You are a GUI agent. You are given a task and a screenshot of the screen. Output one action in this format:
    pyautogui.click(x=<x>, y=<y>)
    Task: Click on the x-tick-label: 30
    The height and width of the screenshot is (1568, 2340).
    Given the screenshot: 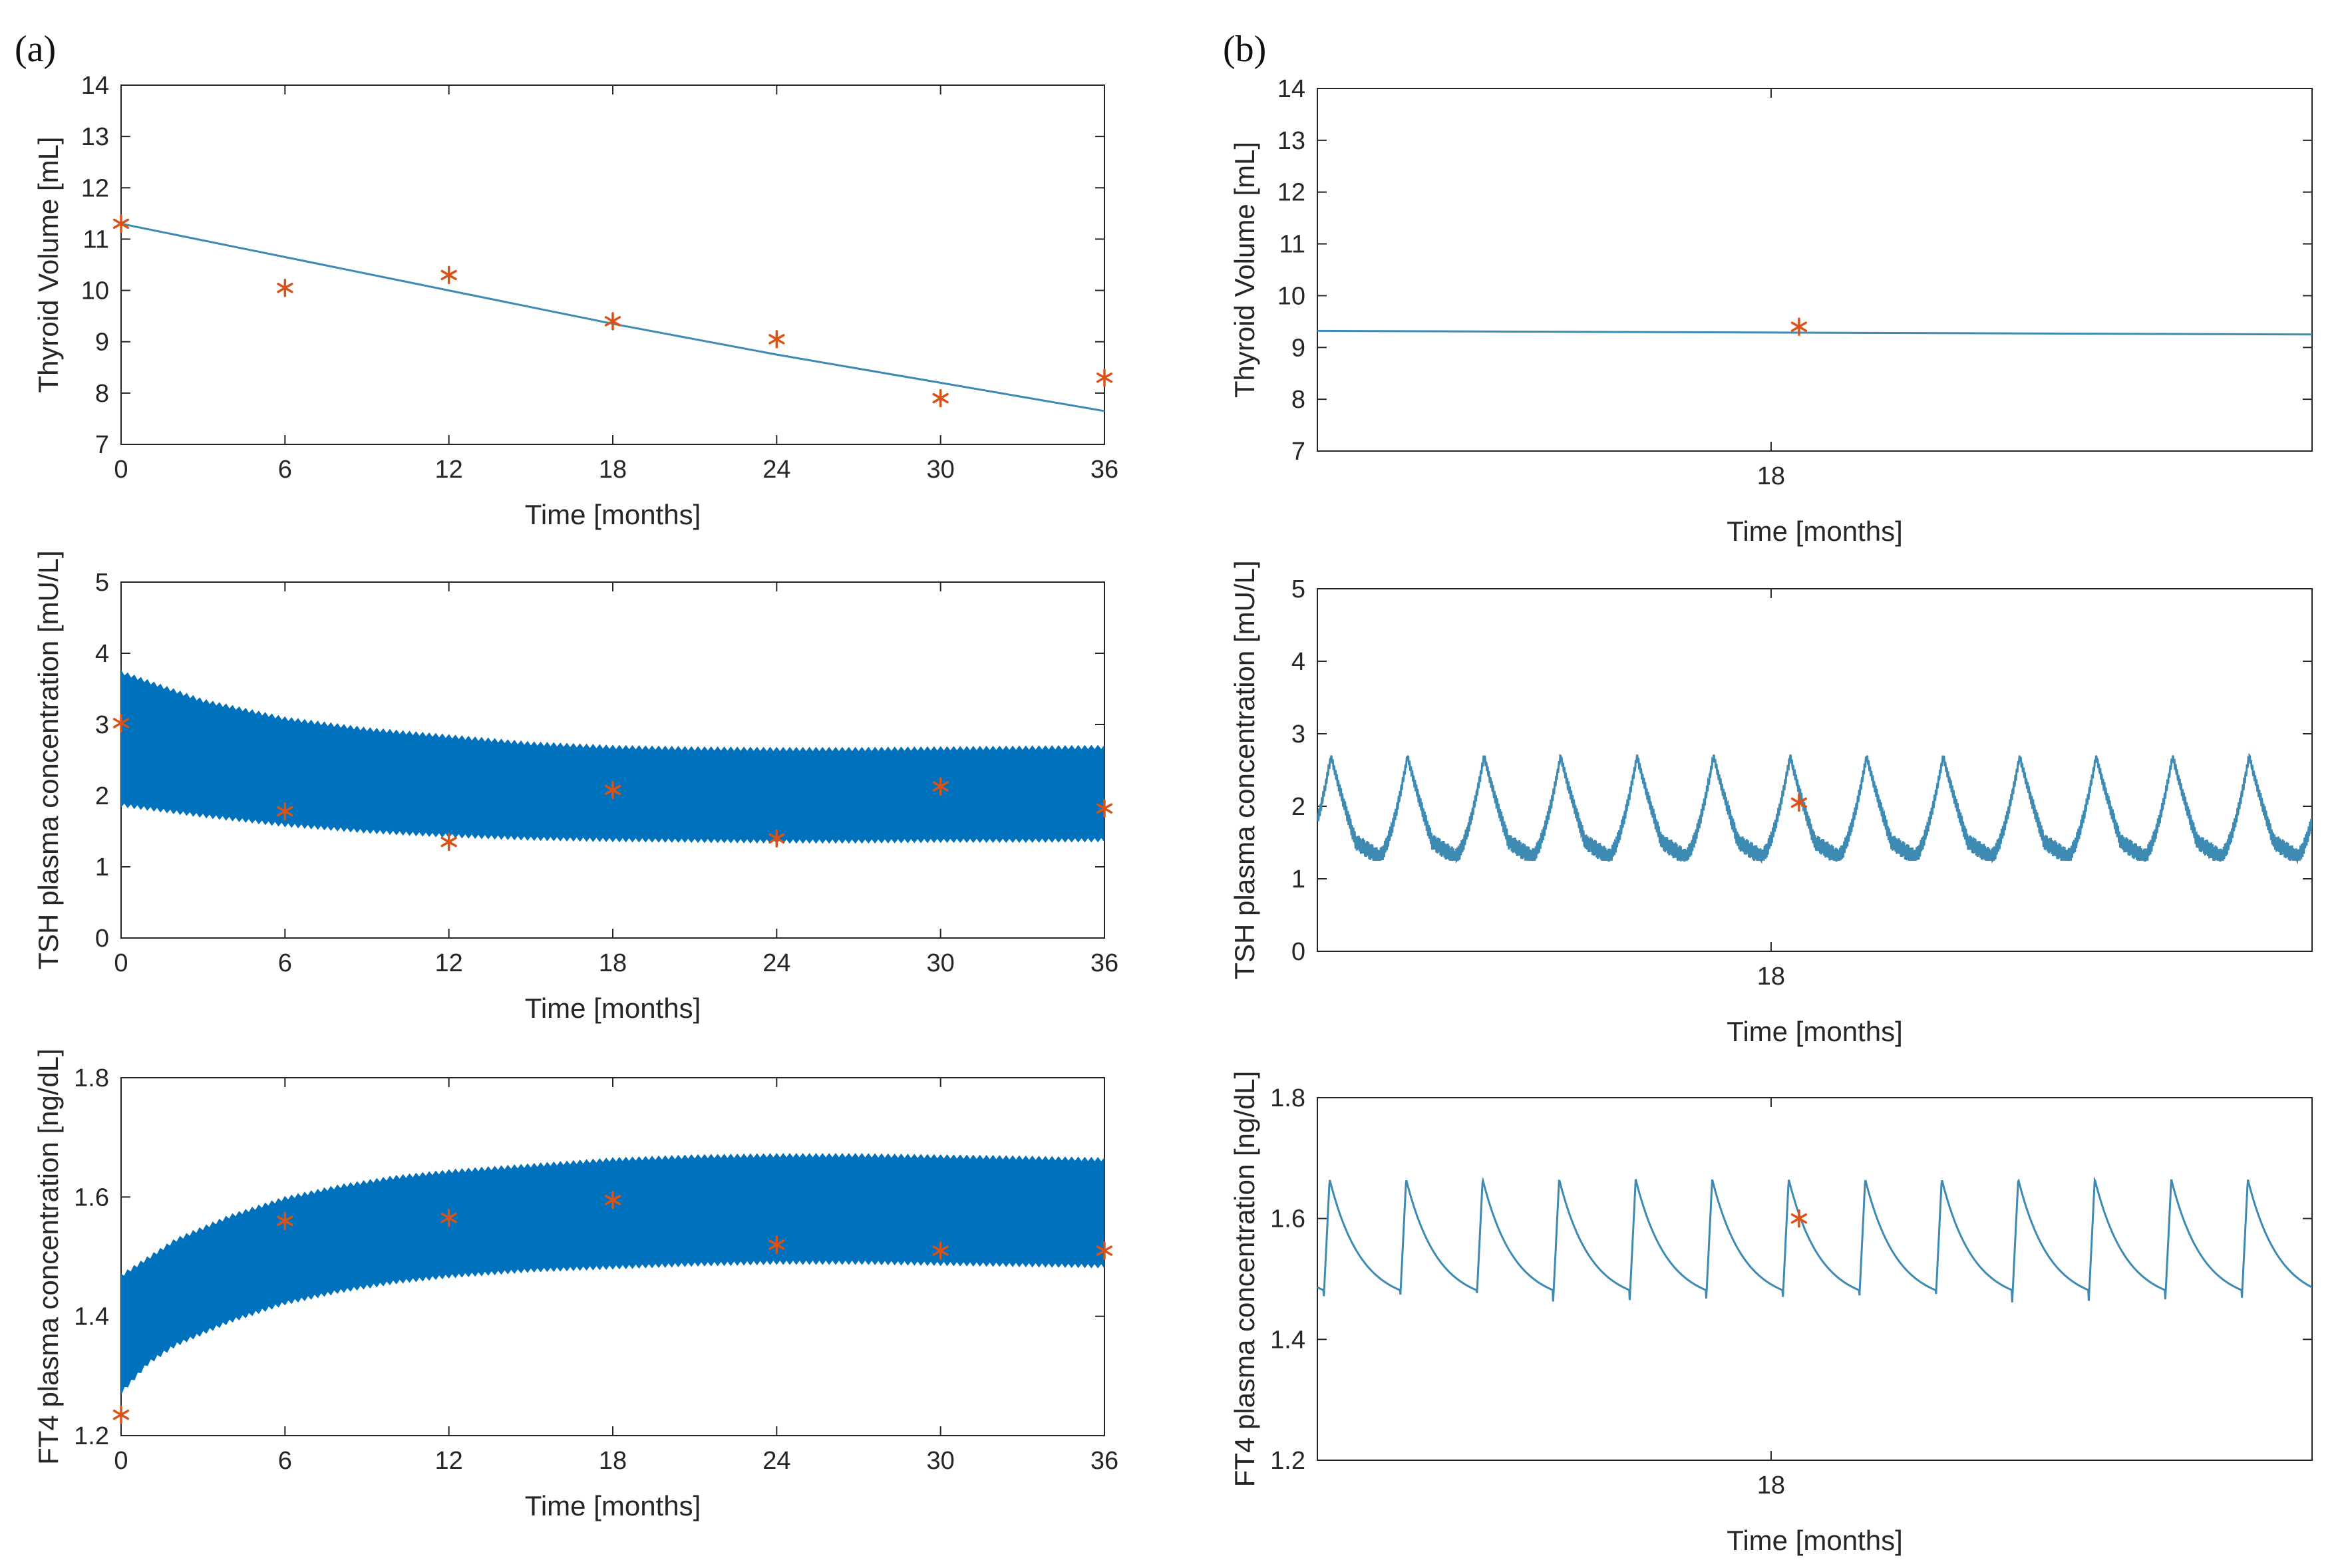 What is the action you would take?
    pyautogui.click(x=941, y=963)
    